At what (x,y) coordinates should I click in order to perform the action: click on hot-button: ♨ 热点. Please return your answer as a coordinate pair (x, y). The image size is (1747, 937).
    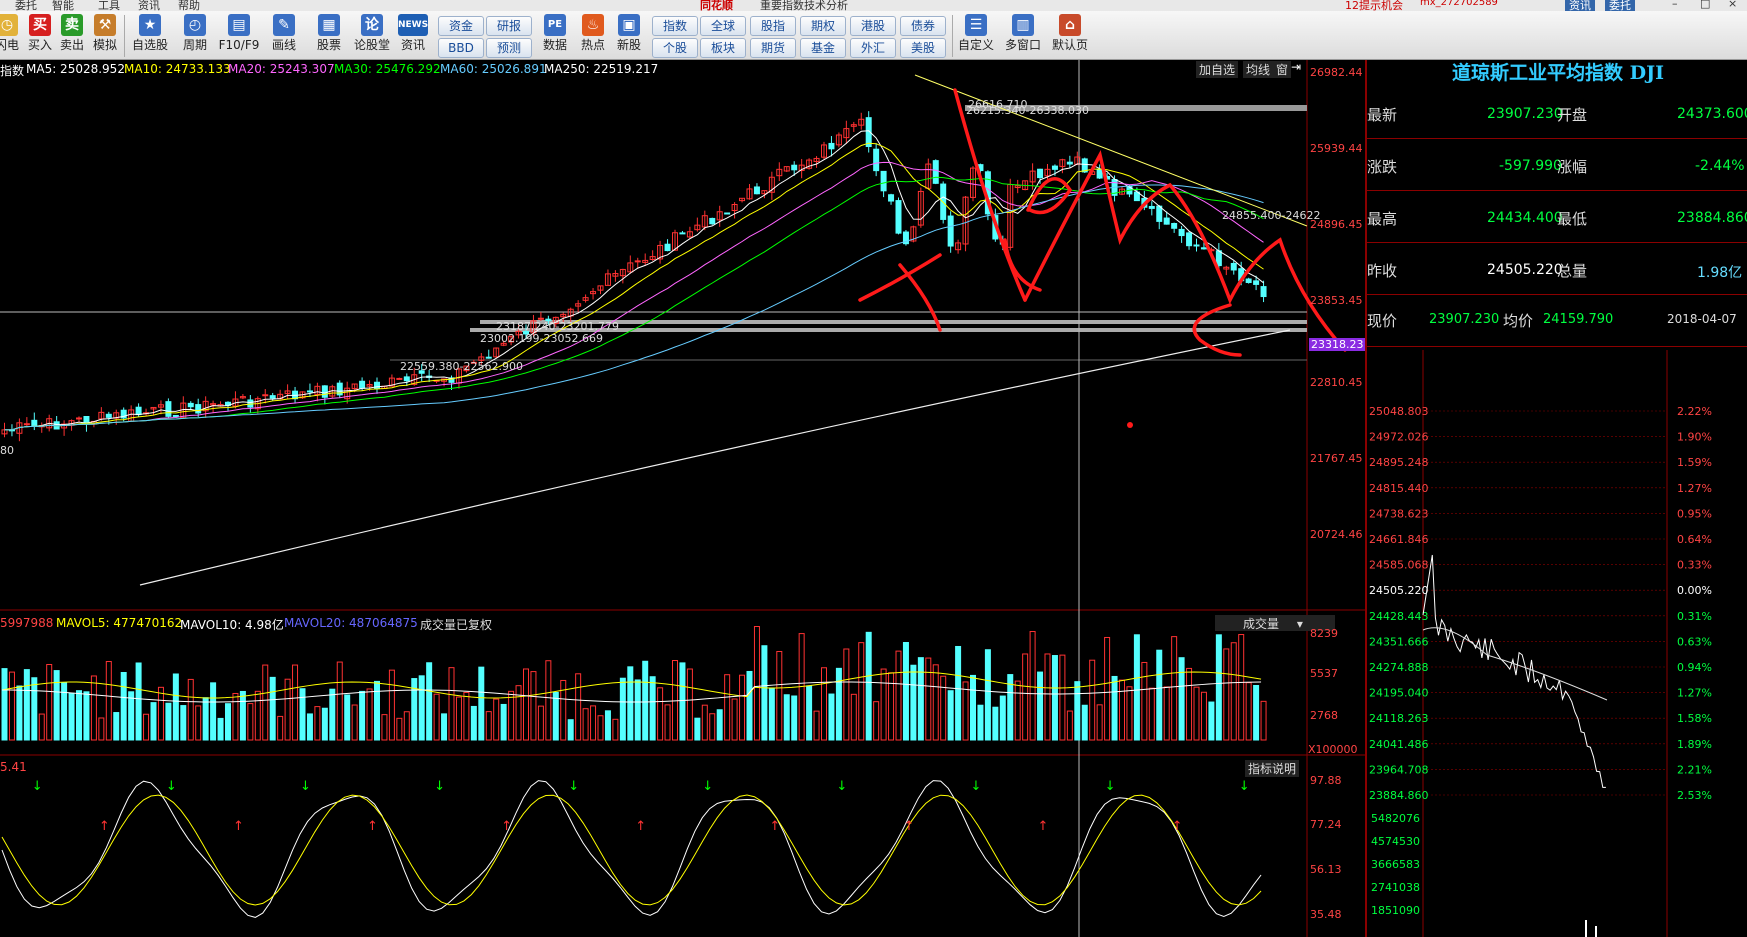
    Looking at the image, I should click on (593, 36).